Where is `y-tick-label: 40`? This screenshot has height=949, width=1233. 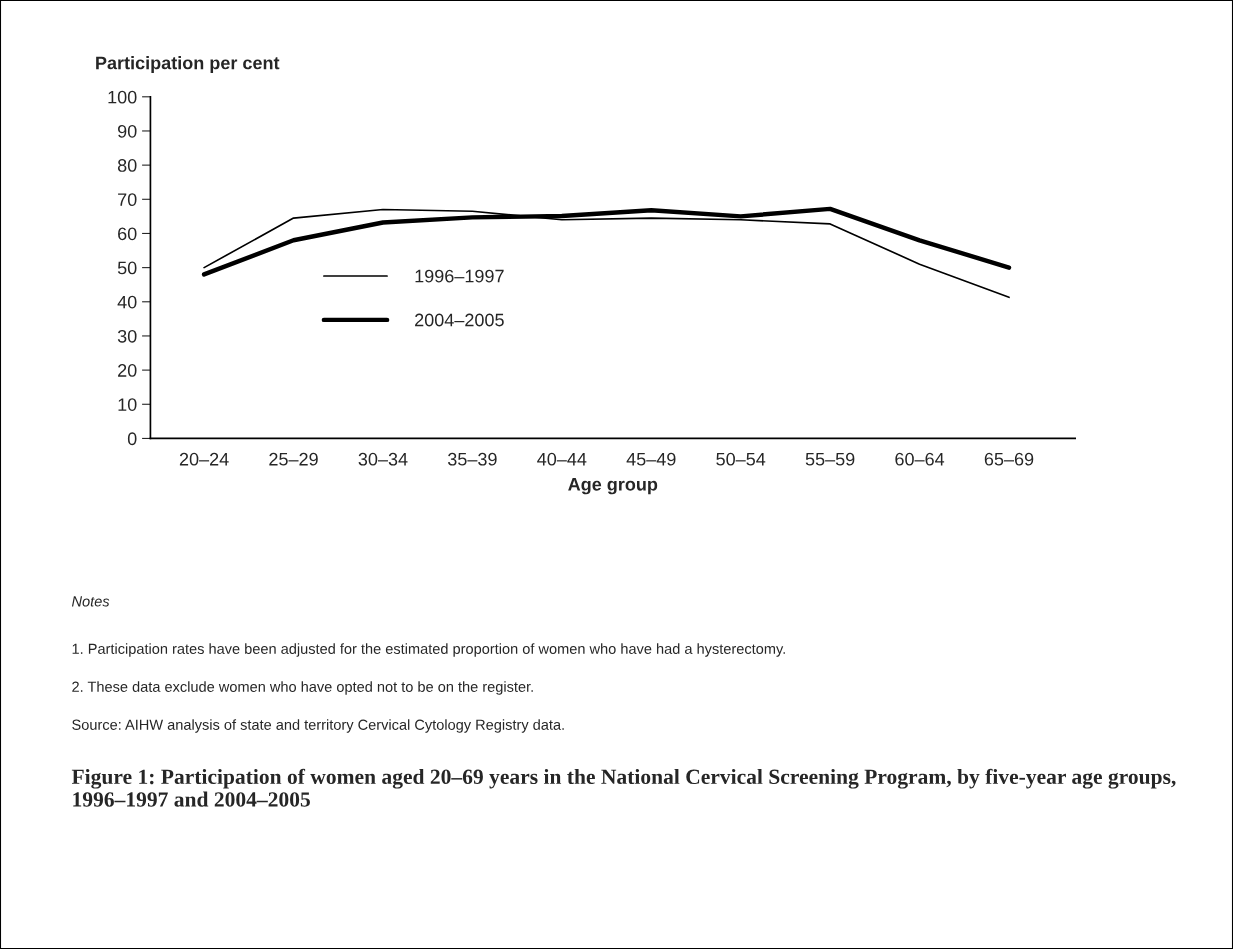 y-tick-label: 40 is located at coordinates (127, 302).